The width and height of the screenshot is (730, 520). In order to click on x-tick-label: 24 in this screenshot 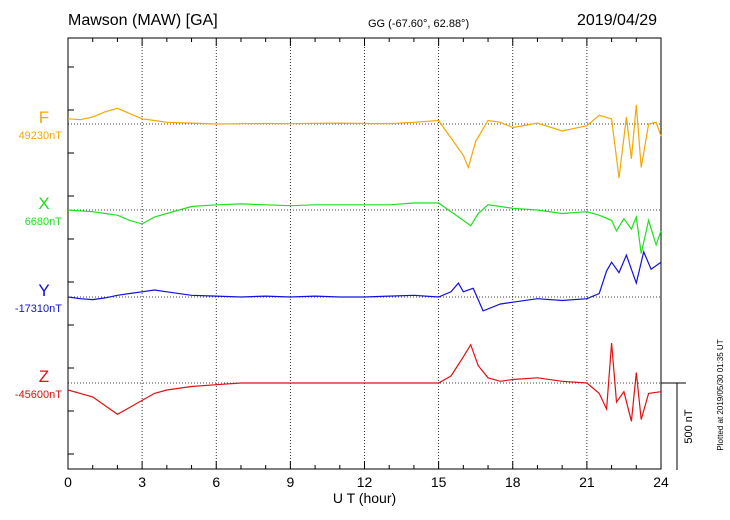, I will do `click(661, 482)`.